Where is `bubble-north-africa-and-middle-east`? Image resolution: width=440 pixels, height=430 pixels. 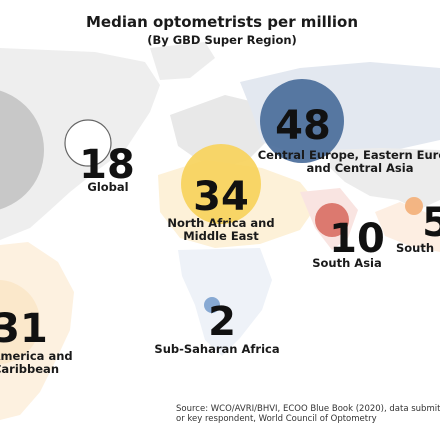 bubble-north-africa-and-middle-east is located at coordinates (221, 184).